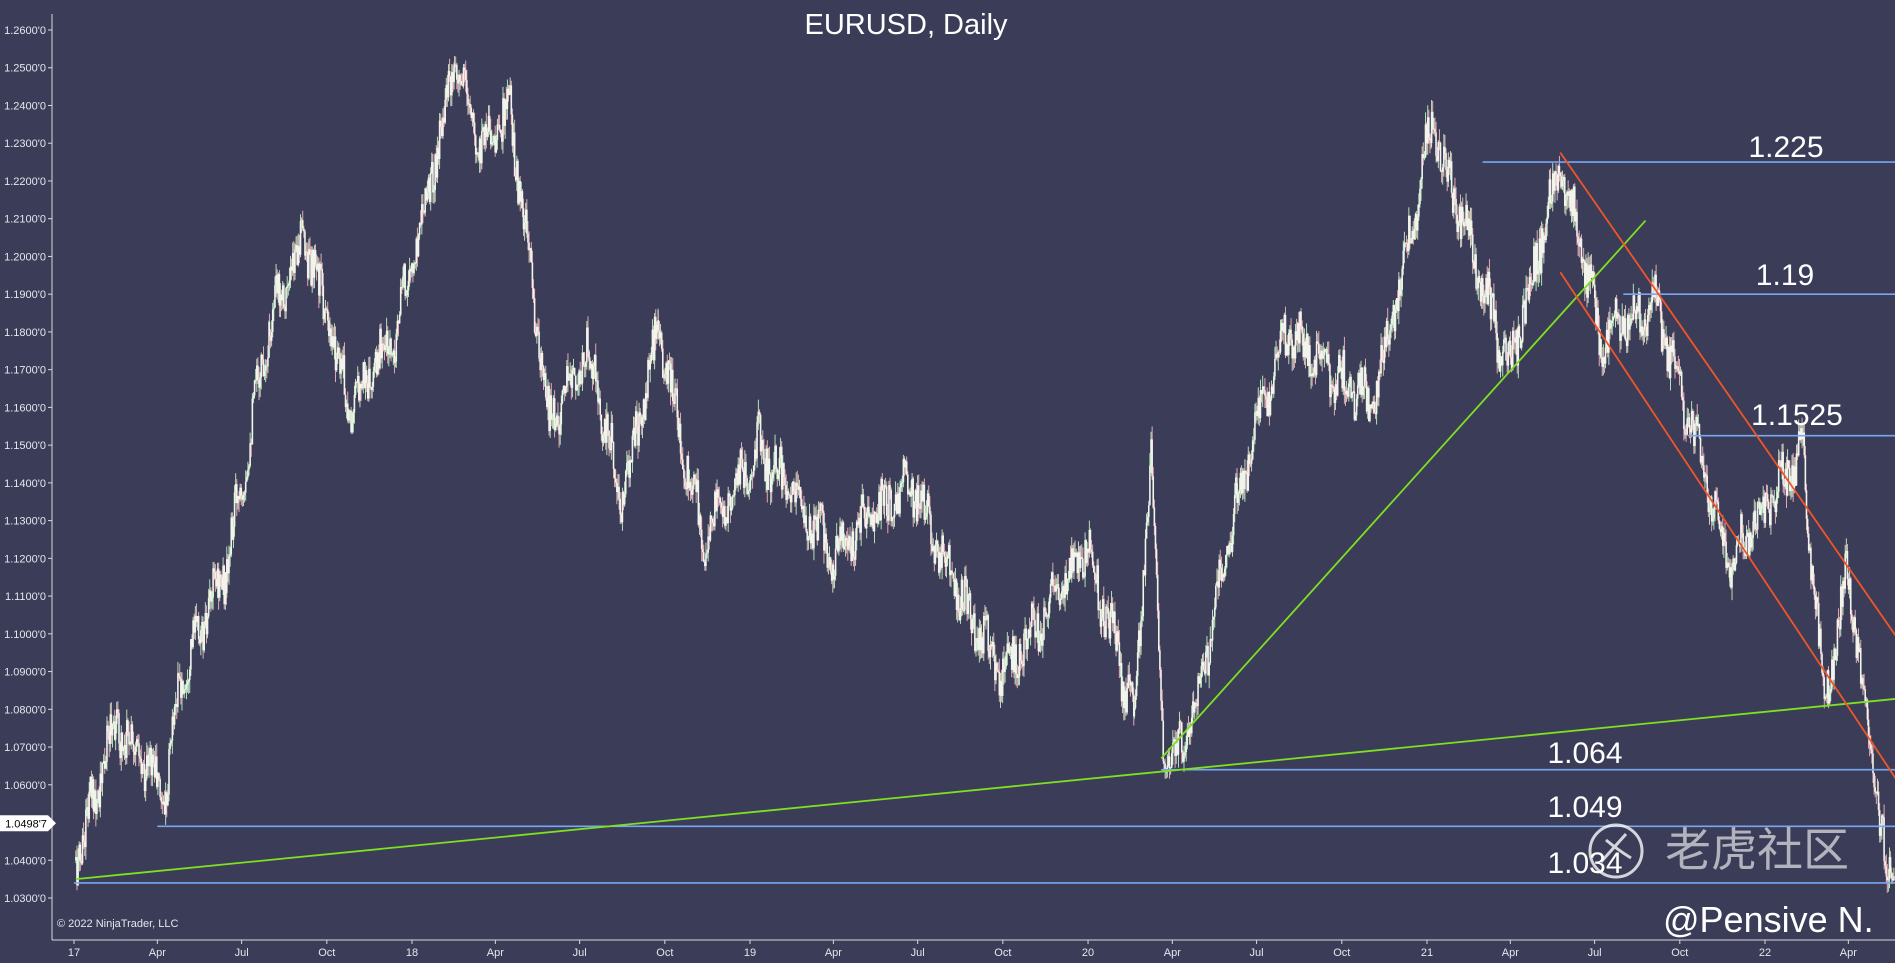 This screenshot has height=963, width=1895. Describe the element at coordinates (25, 786) in the screenshot. I see `y-tick-label: 1.0600'0` at that location.